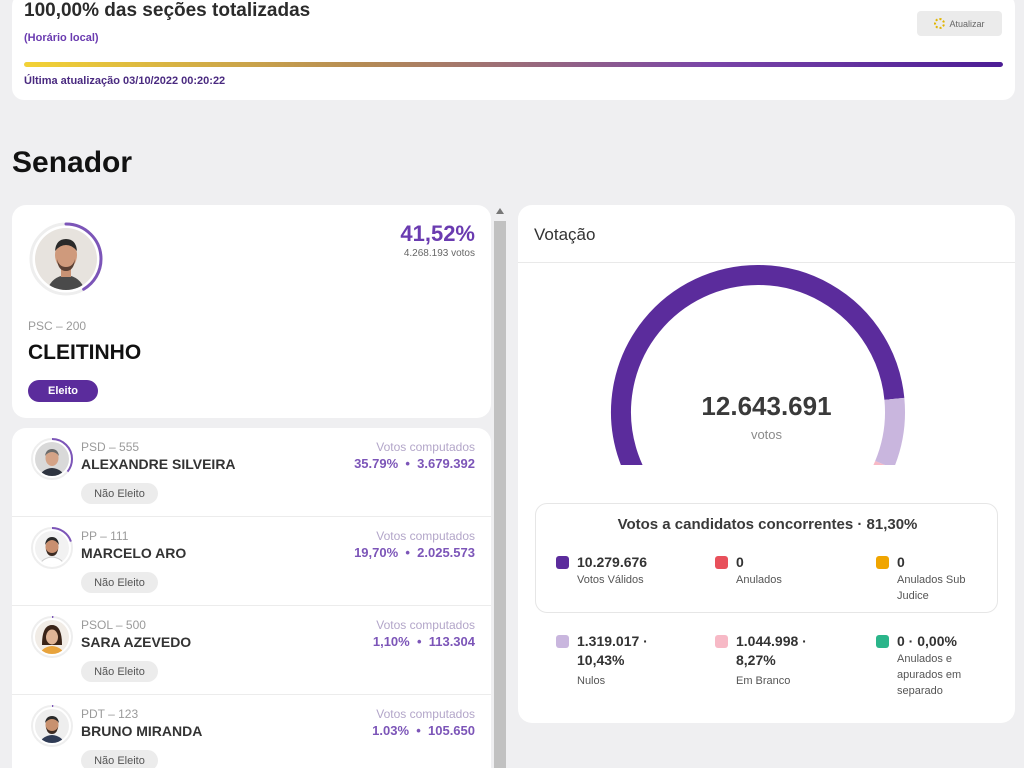 This screenshot has width=1024, height=768. Describe the element at coordinates (85, 352) in the screenshot. I see `winner-name: CLEITINHO` at that location.